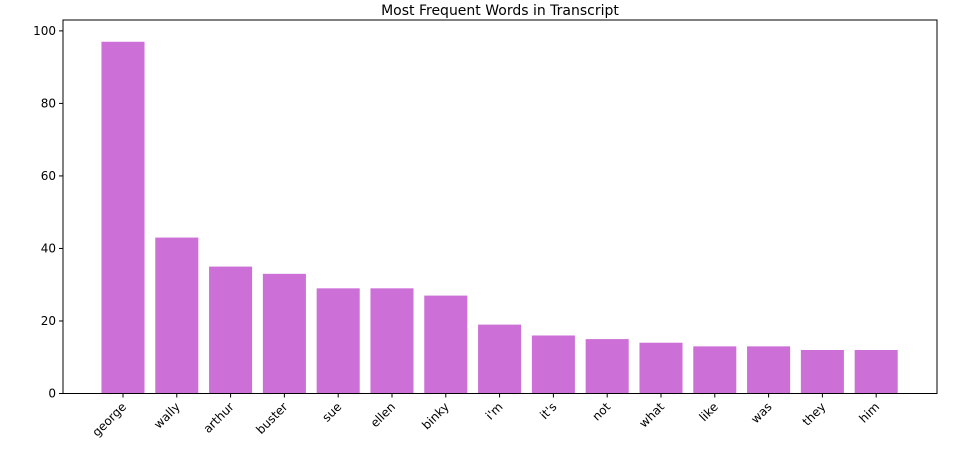 The height and width of the screenshot is (456, 968). I want to click on y-tick-label: 40, so click(48, 248).